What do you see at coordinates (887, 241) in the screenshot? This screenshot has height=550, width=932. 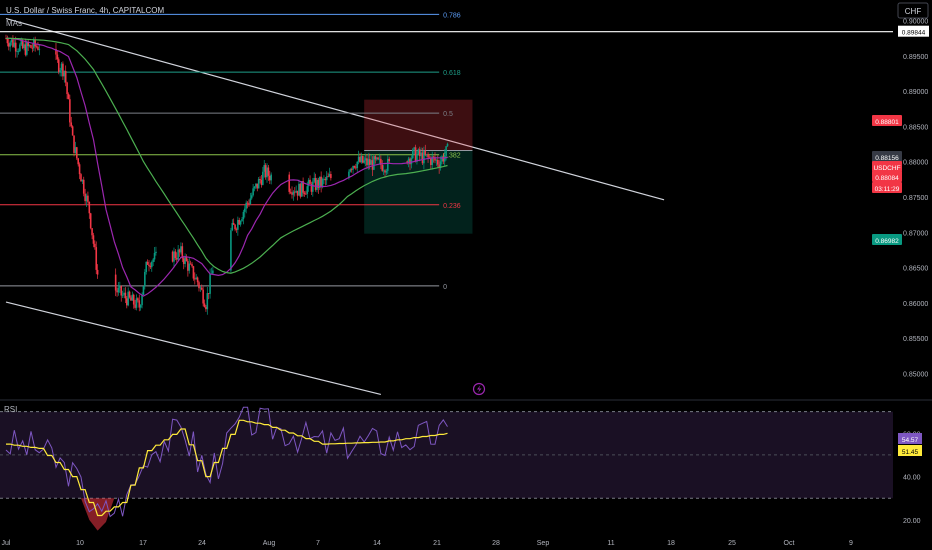 I see `price-label-text: 0.86982` at bounding box center [887, 241].